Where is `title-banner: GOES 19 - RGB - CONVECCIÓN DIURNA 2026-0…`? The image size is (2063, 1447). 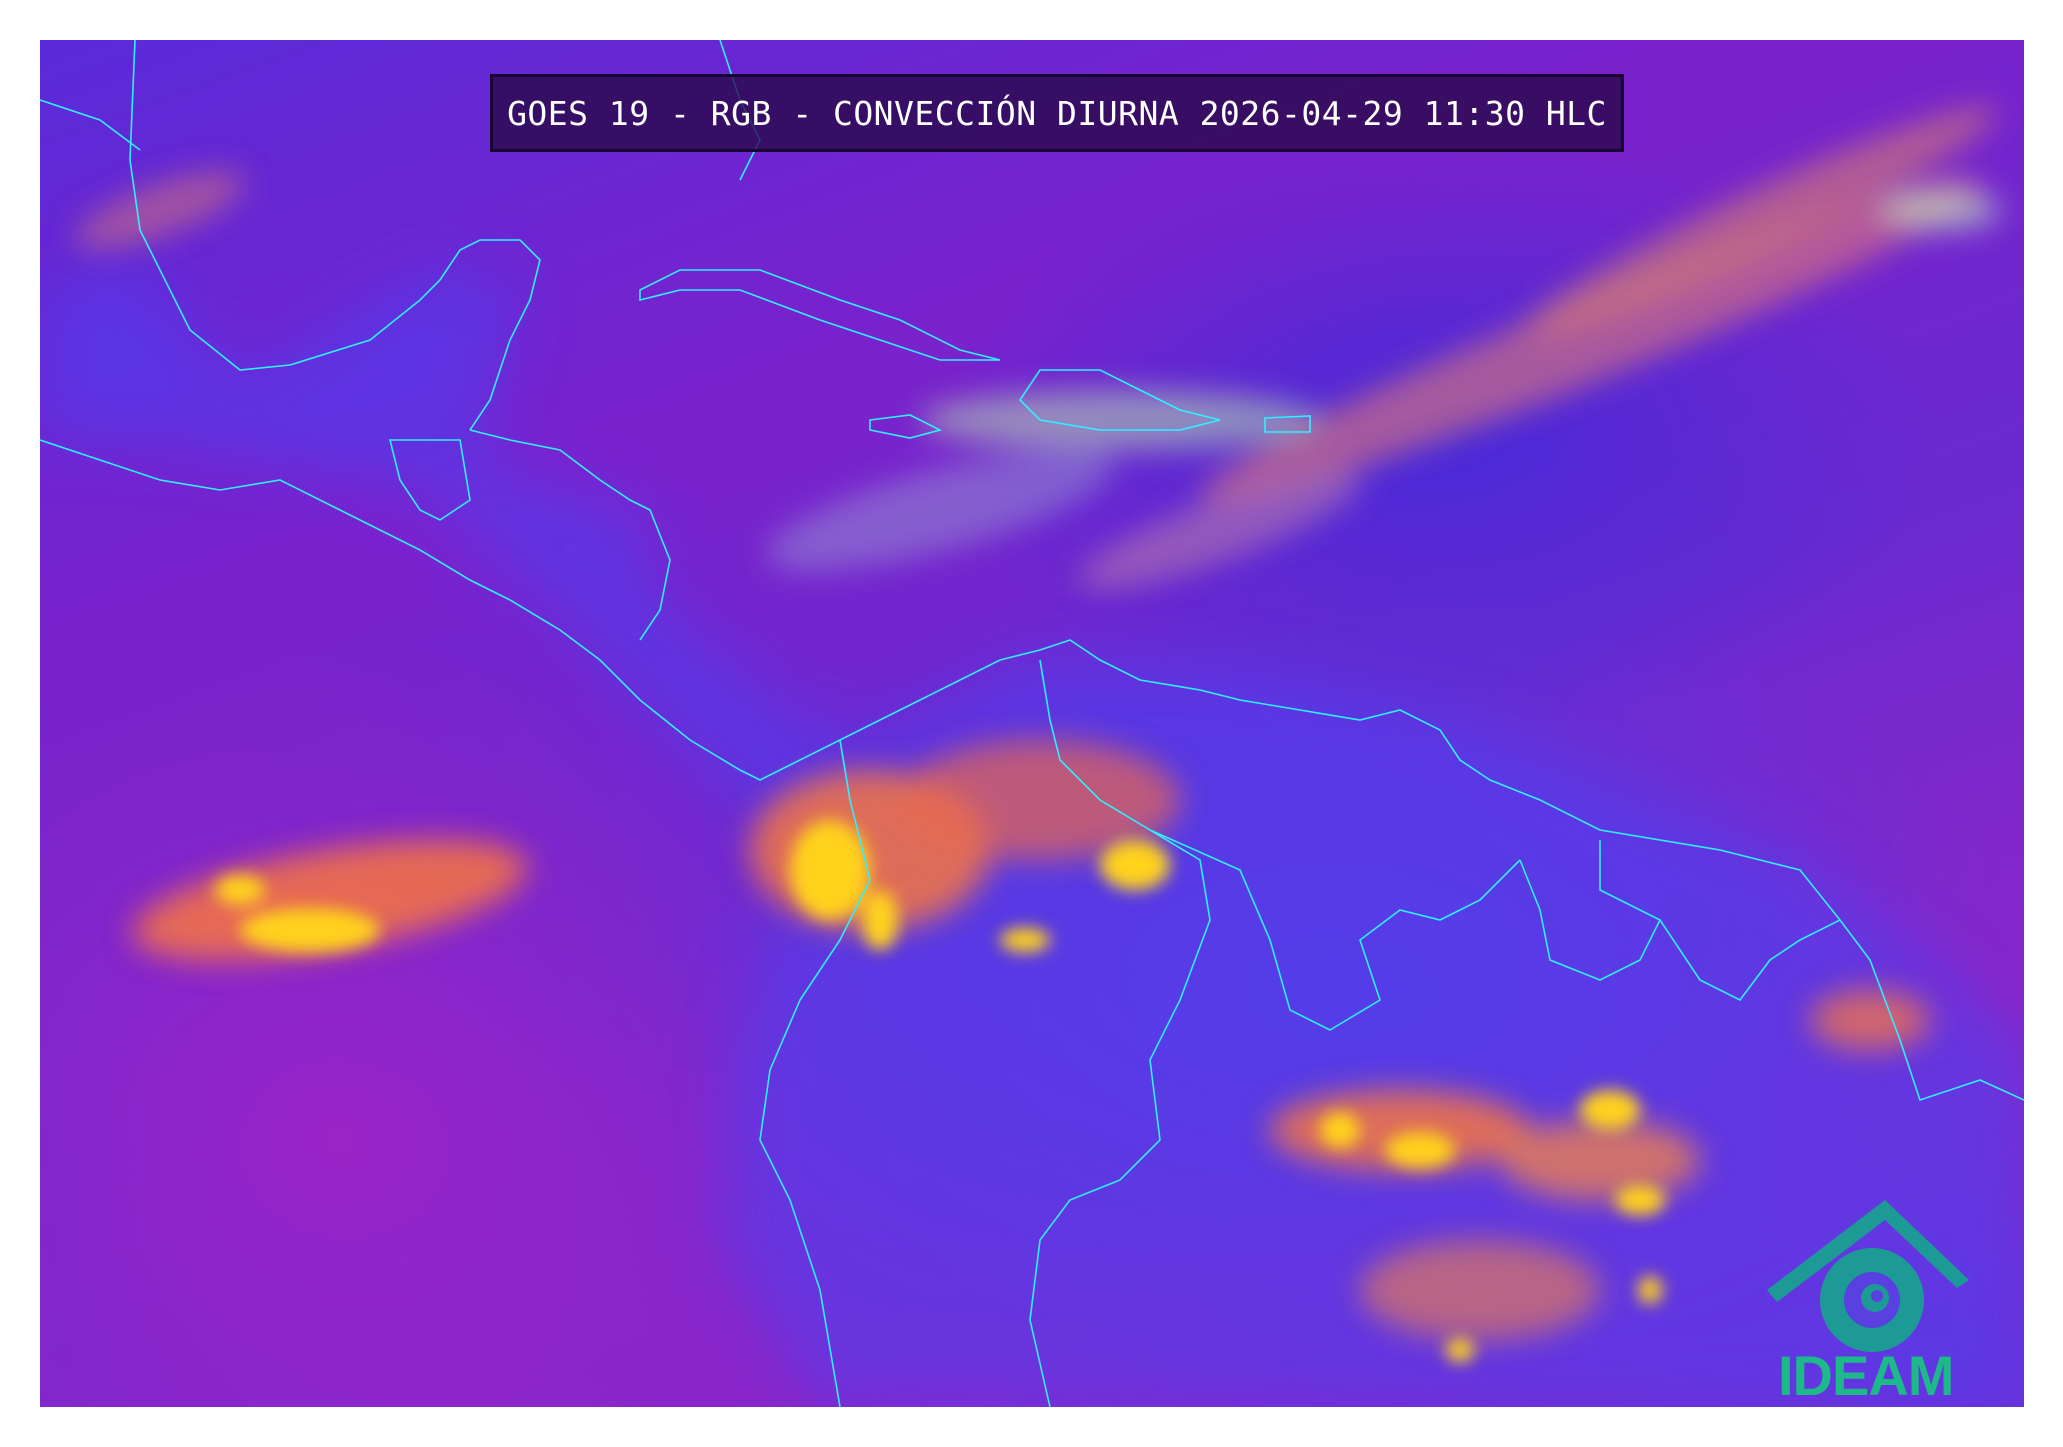 title-banner: GOES 19 - RGB - CONVECCIÓN DIURNA 2026-0… is located at coordinates (1057, 113).